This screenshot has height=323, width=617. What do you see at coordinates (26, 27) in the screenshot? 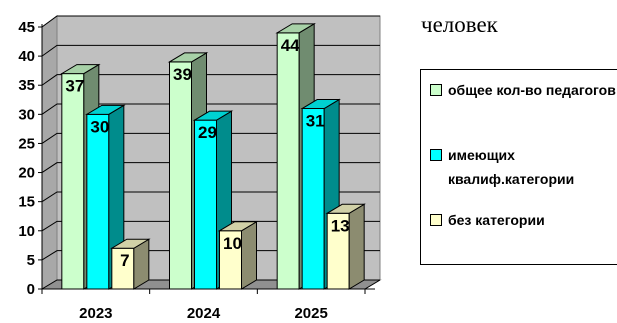
I see `y-tick-45: 45` at bounding box center [26, 27].